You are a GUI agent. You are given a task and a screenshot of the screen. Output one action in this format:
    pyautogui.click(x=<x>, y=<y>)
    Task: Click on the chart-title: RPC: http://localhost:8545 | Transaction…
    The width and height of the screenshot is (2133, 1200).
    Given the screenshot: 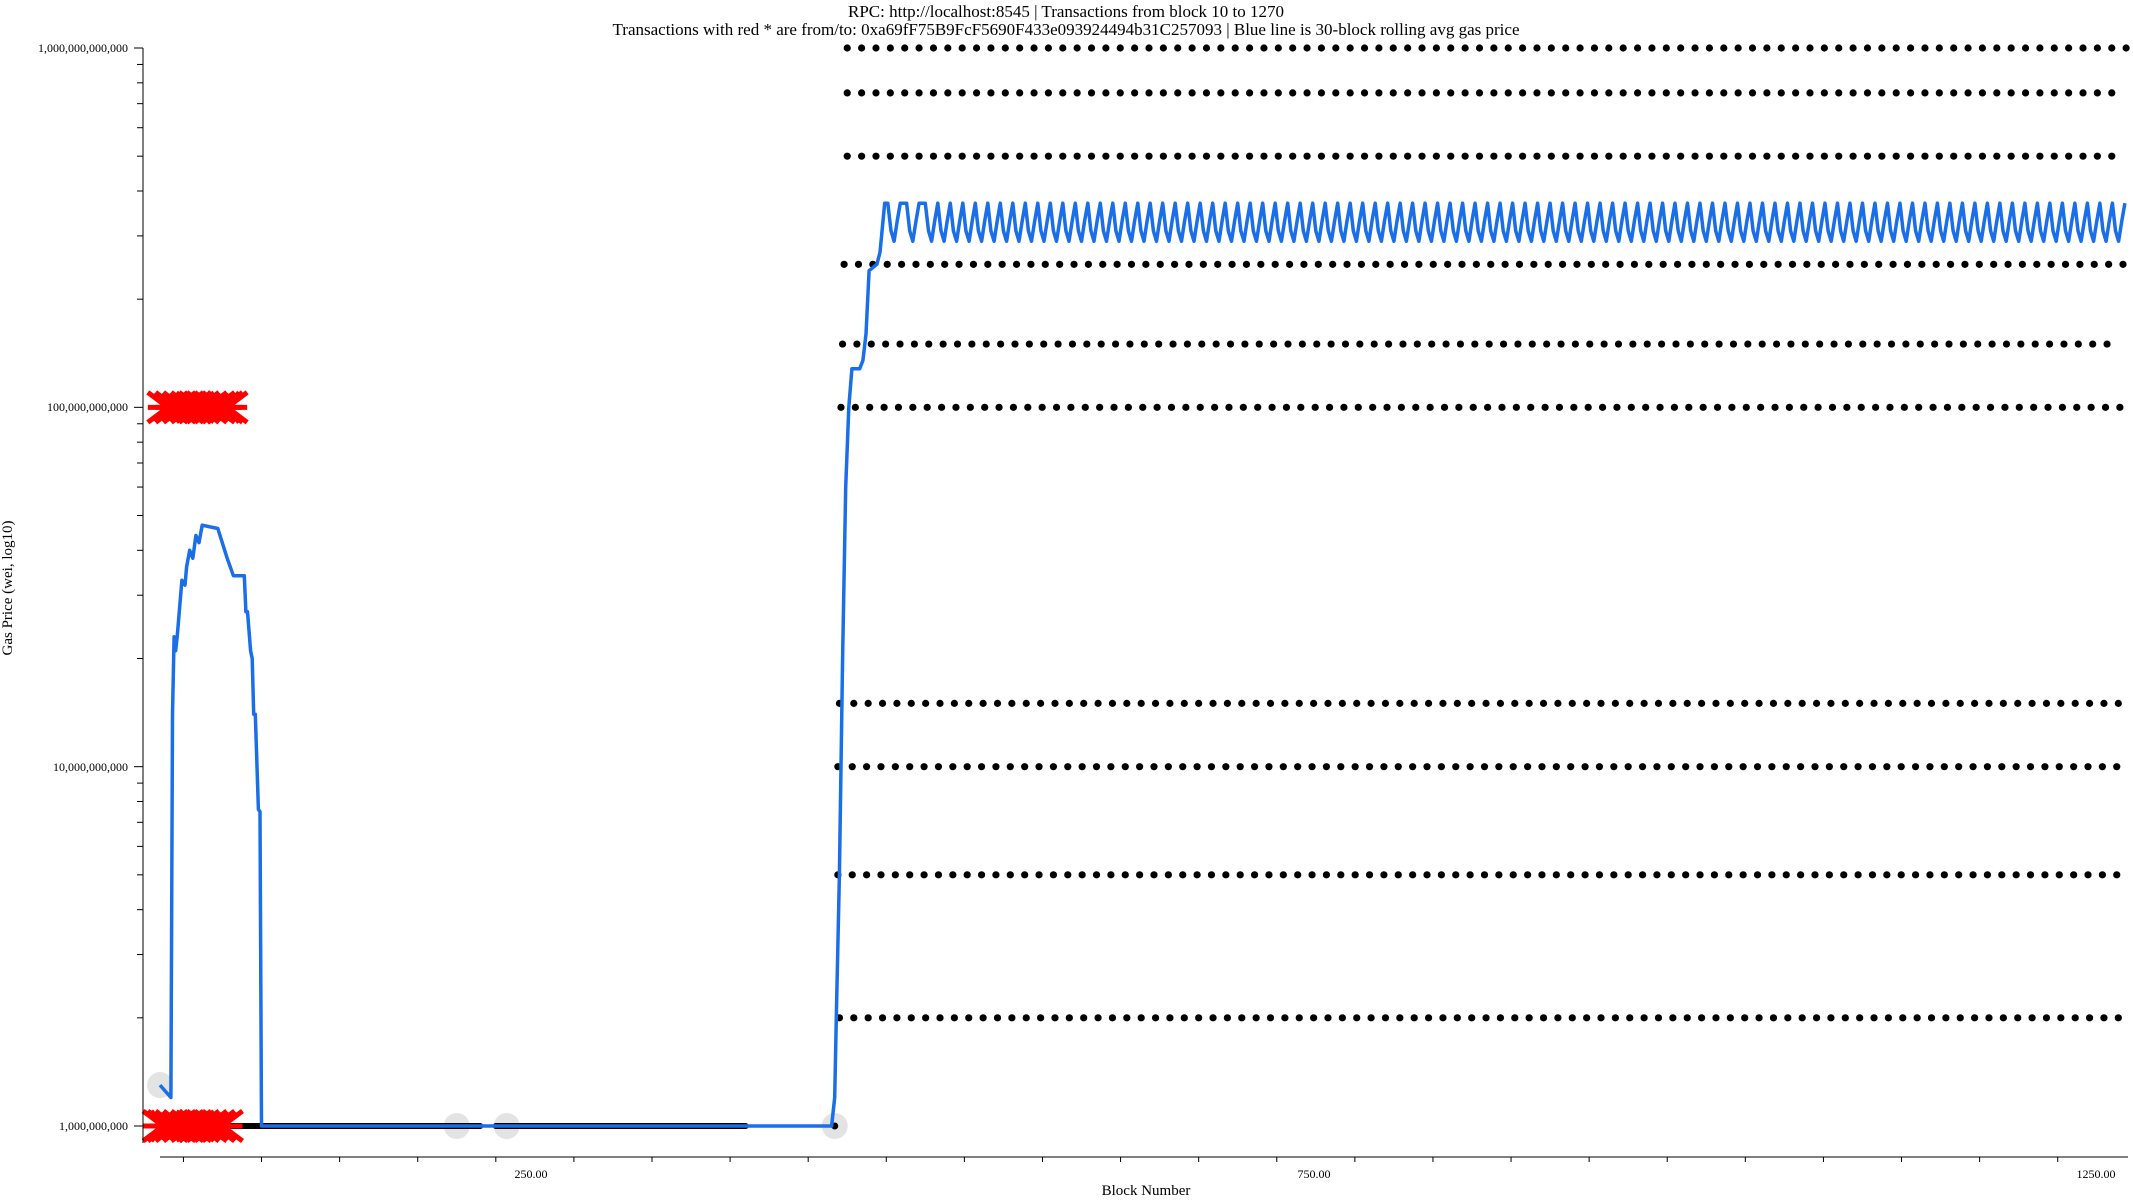 What is the action you would take?
    pyautogui.click(x=1066, y=11)
    